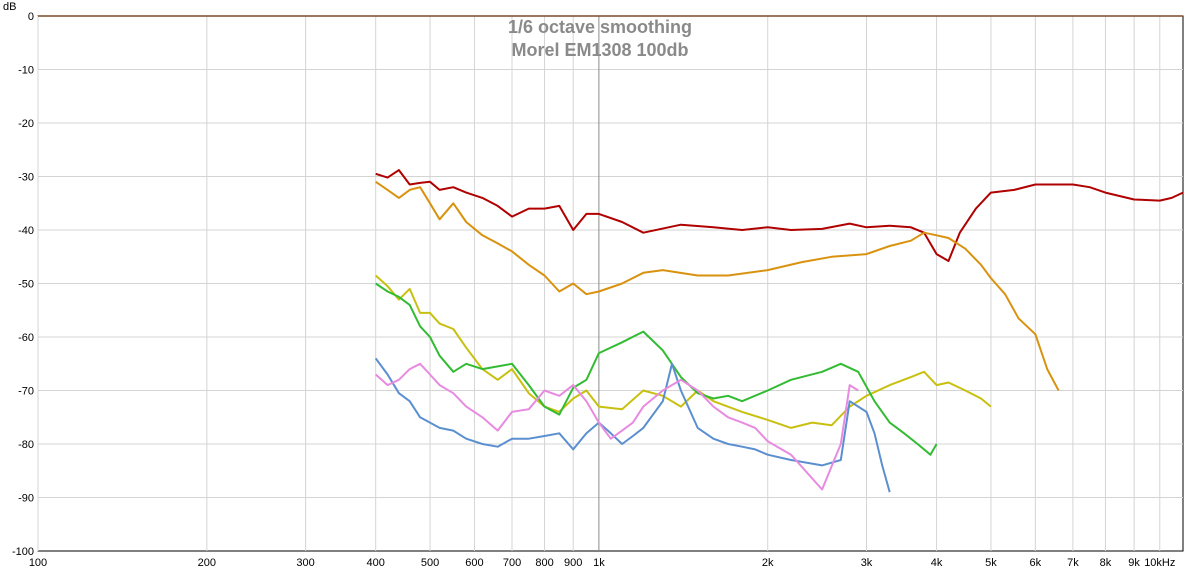  I want to click on x-tick-label: 200, so click(207, 563).